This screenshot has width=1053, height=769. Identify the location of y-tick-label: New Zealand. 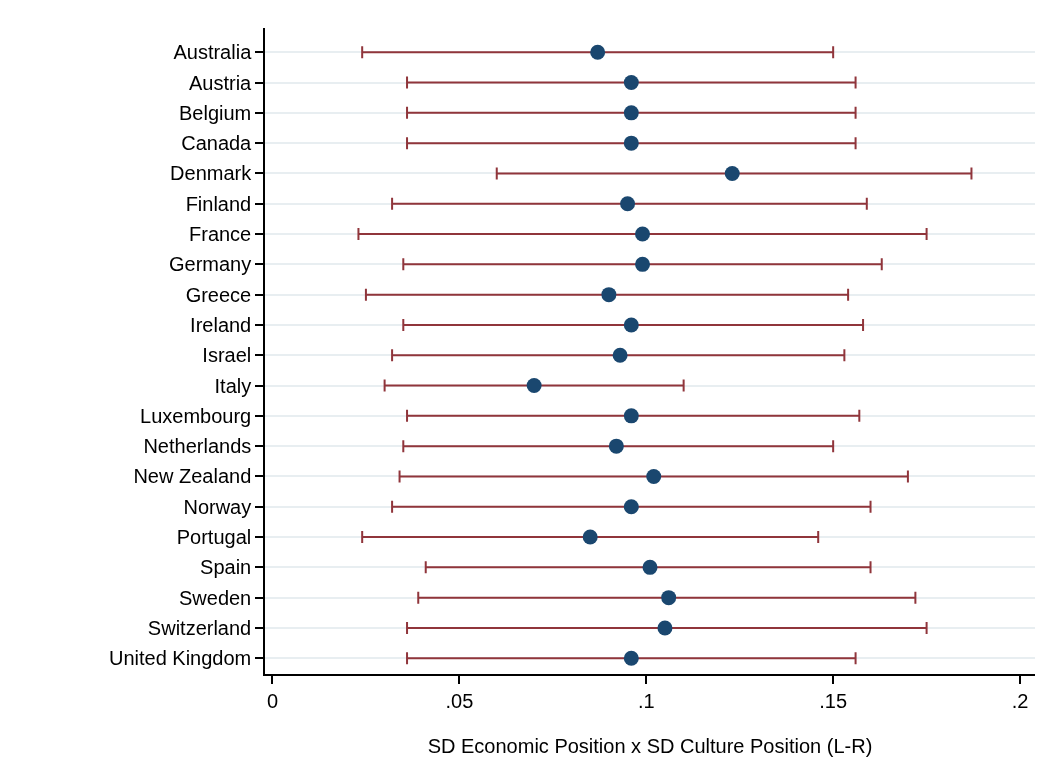
(192, 476).